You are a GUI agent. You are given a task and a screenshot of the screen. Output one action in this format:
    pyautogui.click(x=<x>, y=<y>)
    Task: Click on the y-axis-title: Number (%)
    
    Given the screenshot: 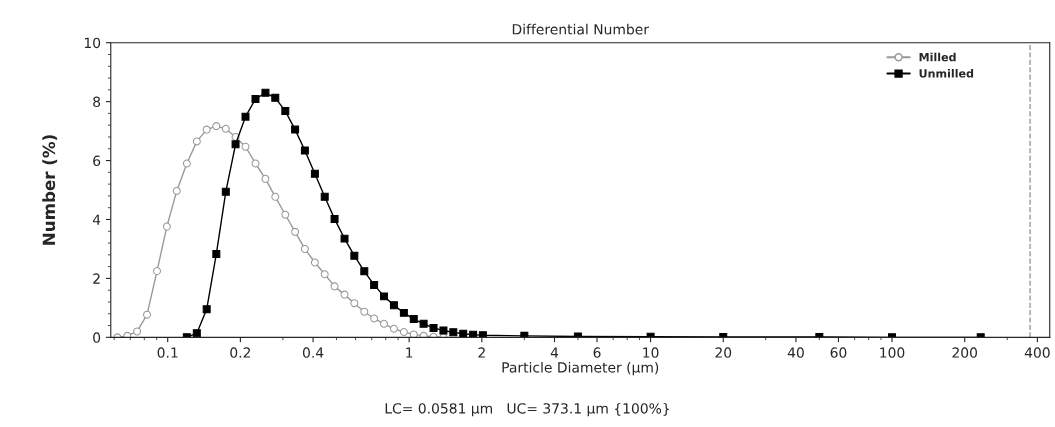 What is the action you would take?
    pyautogui.click(x=50, y=190)
    